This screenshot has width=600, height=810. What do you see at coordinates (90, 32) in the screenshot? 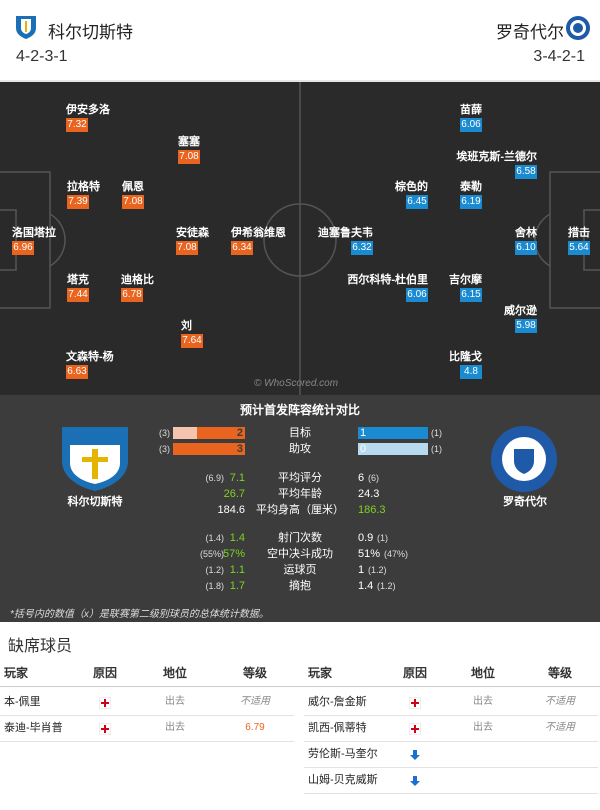
I see `home-team: 科尔切斯特` at bounding box center [90, 32].